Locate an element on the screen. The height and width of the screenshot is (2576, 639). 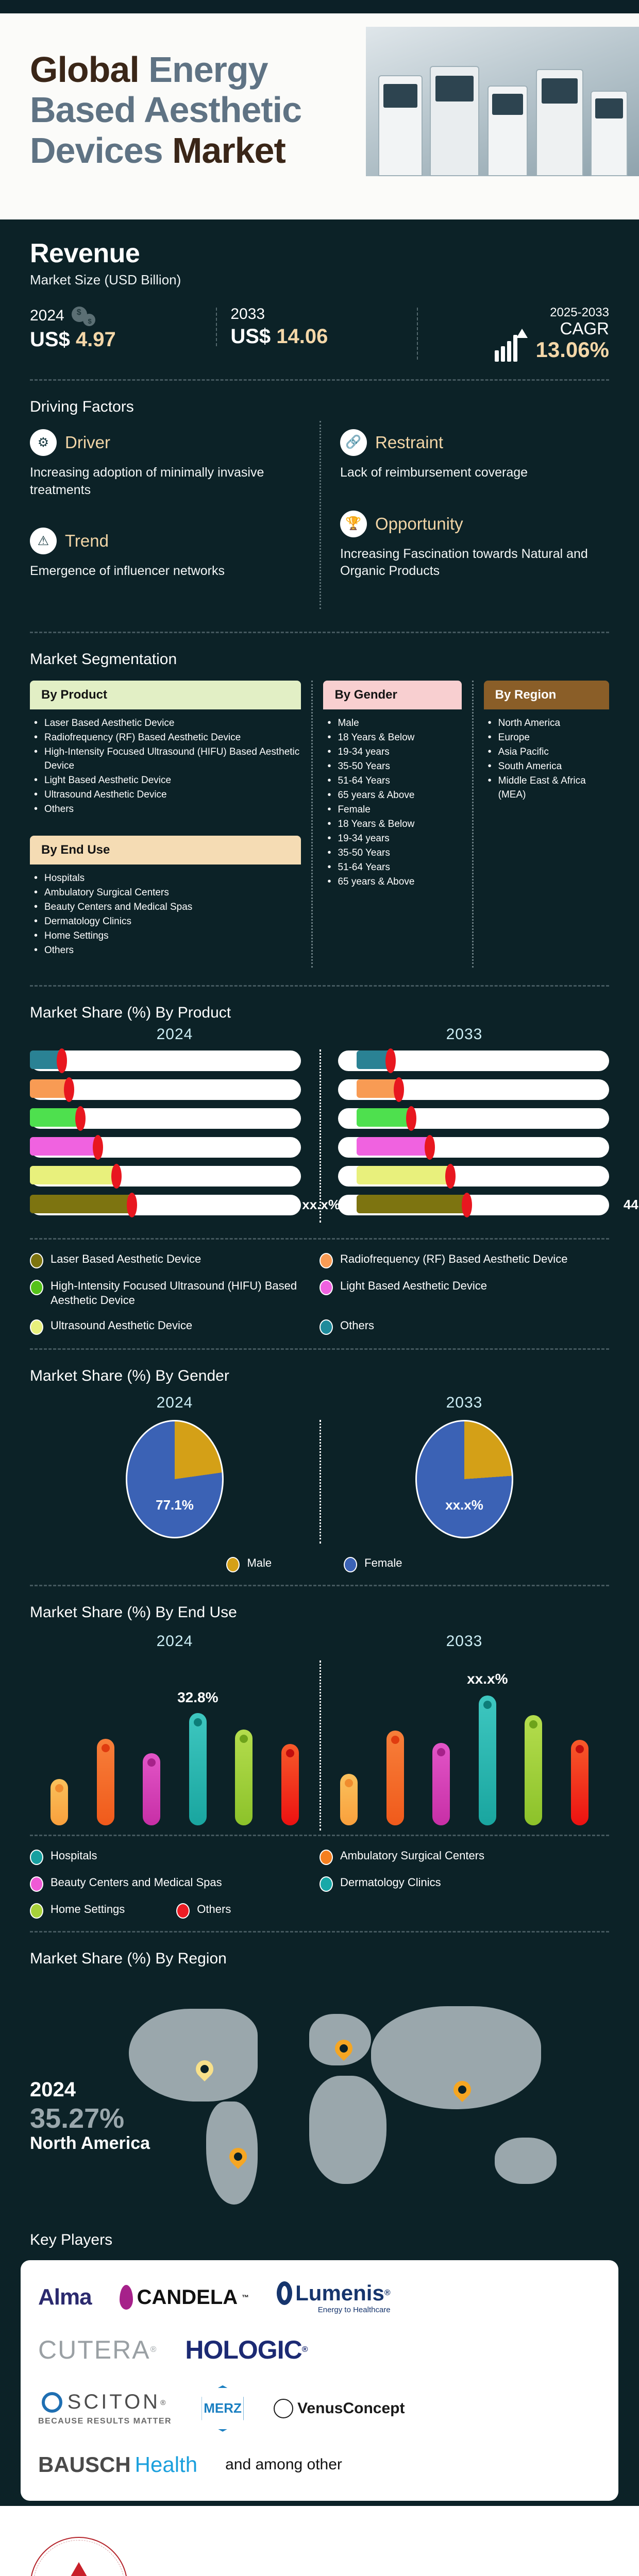
legend-label: Female is located at coordinates (383, 1562).